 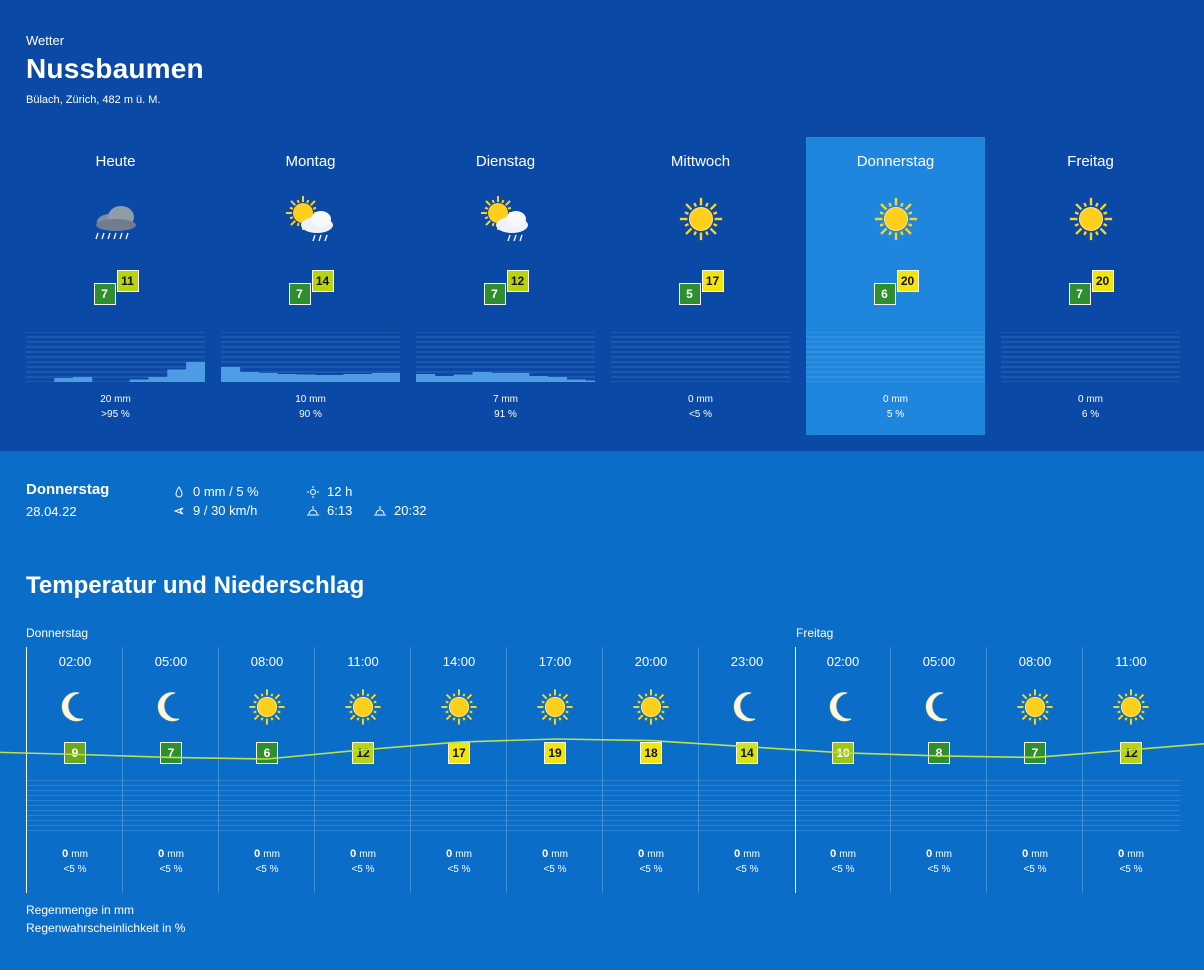 I want to click on hour-time: 17:00, so click(x=555, y=661).